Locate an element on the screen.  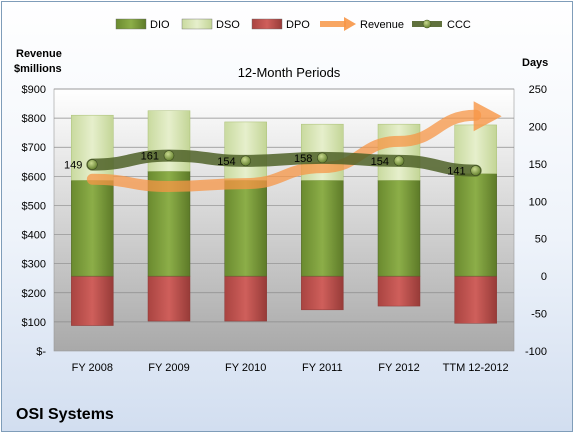
left-tick-label: $500 is located at coordinates (34, 206).